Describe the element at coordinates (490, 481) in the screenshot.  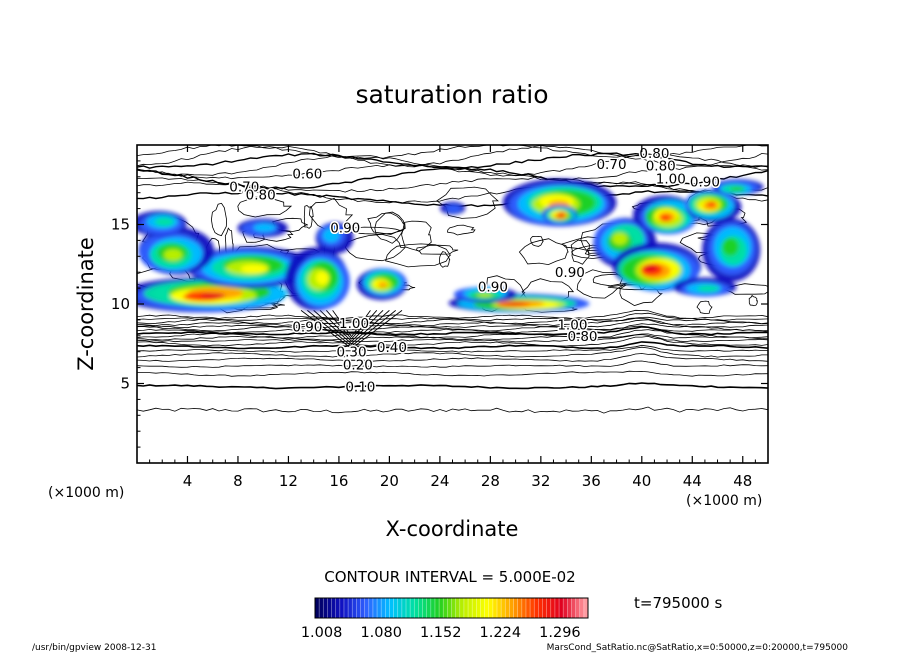
I see `x-tick-label: 28` at that location.